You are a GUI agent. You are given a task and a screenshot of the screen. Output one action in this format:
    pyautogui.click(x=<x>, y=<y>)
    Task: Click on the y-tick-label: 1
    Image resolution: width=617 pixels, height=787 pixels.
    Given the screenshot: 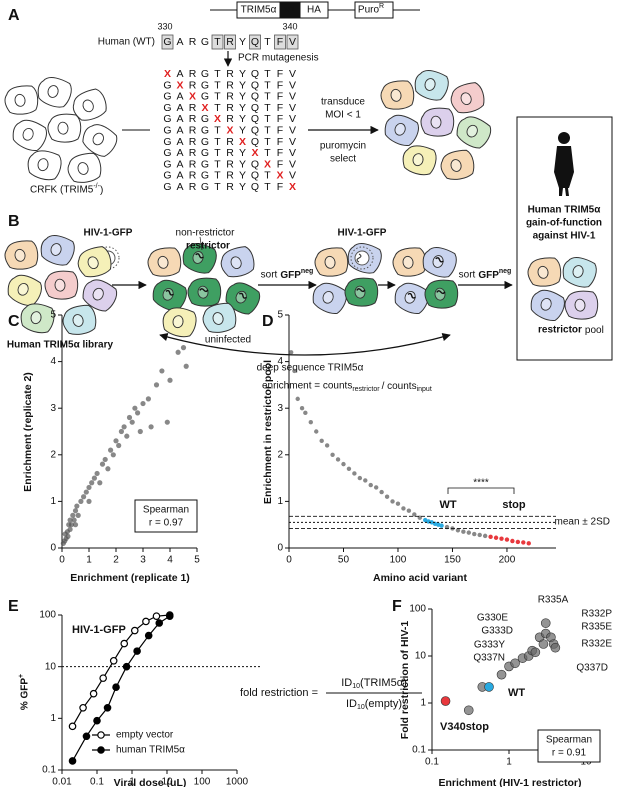 What is the action you would take?
    pyautogui.click(x=53, y=718)
    